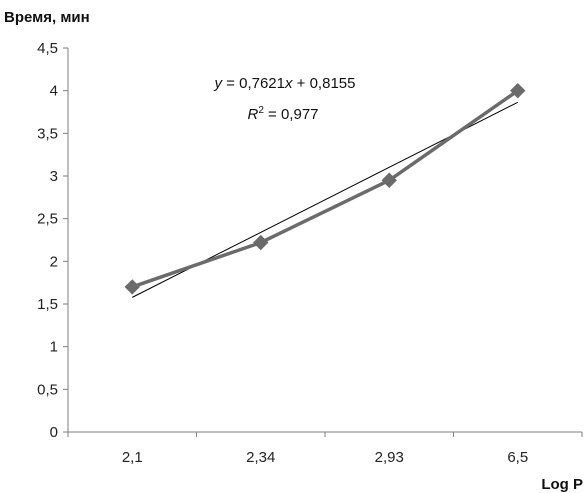  What do you see at coordinates (389, 457) in the screenshot?
I see `x-tick-label: 2,93` at bounding box center [389, 457].